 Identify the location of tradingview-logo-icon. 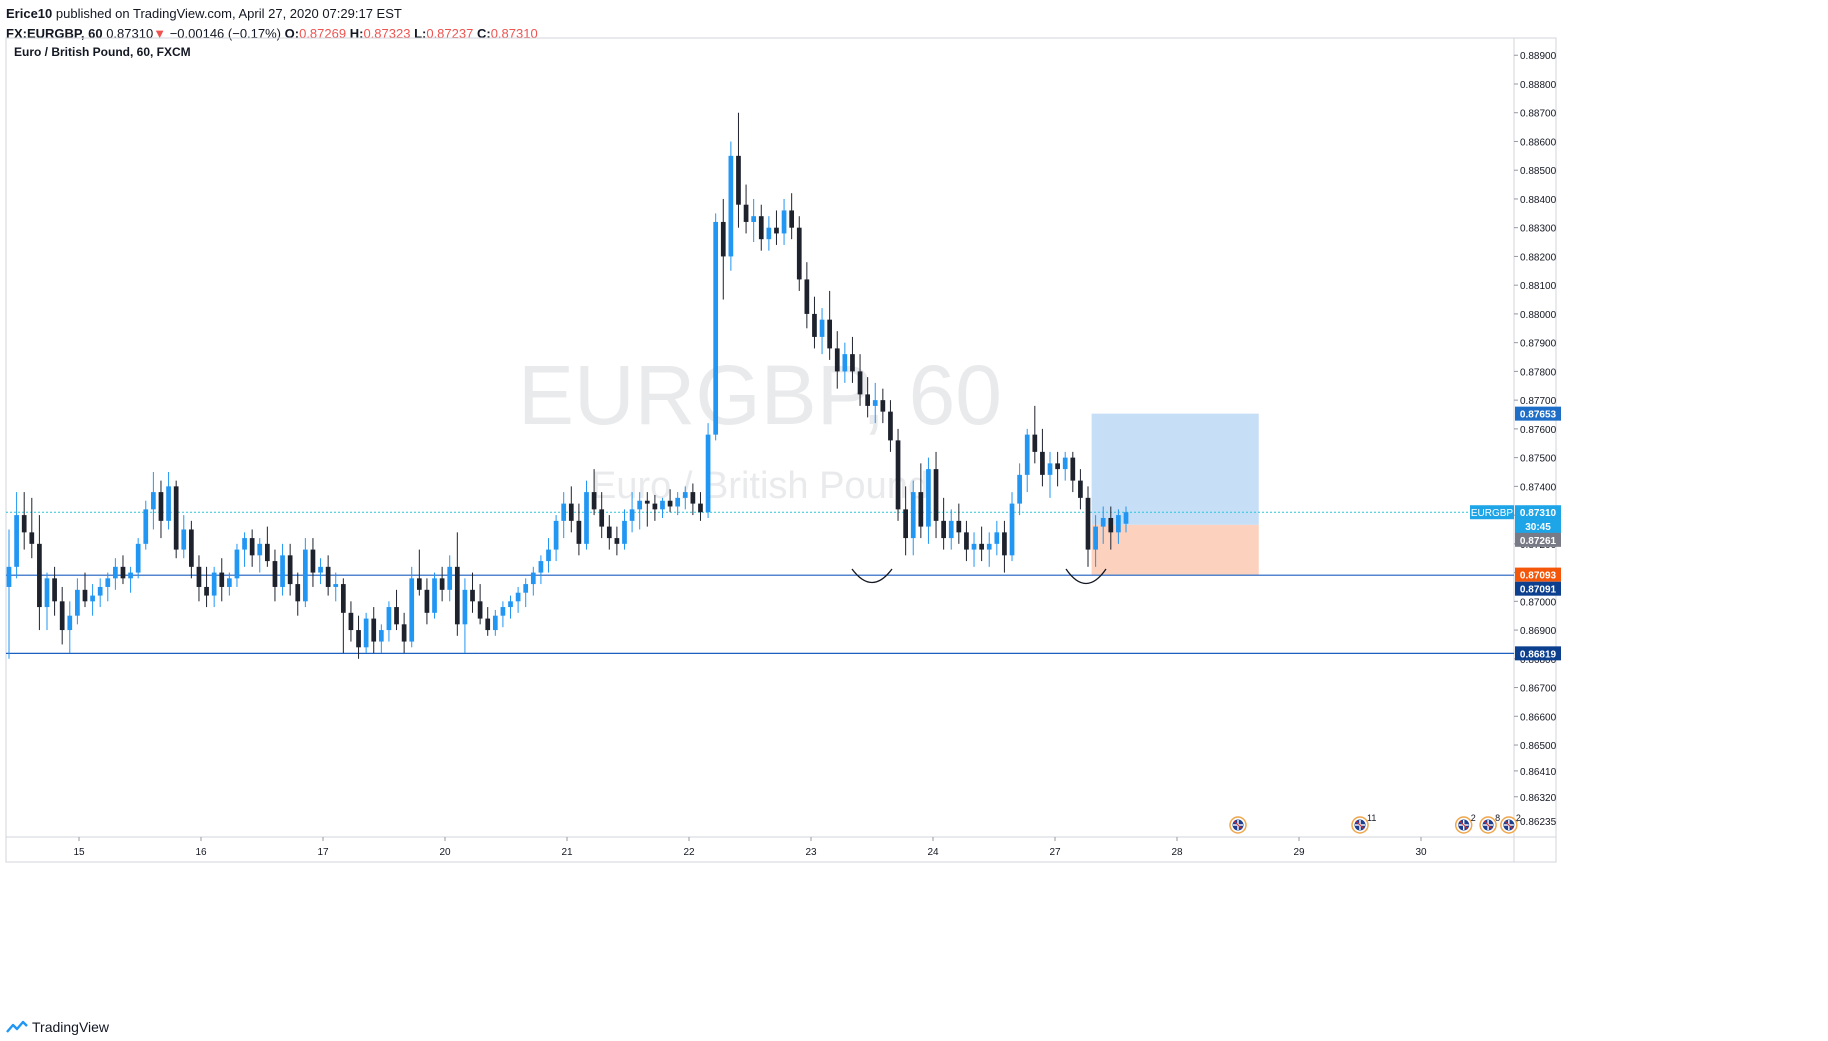
(17, 1027).